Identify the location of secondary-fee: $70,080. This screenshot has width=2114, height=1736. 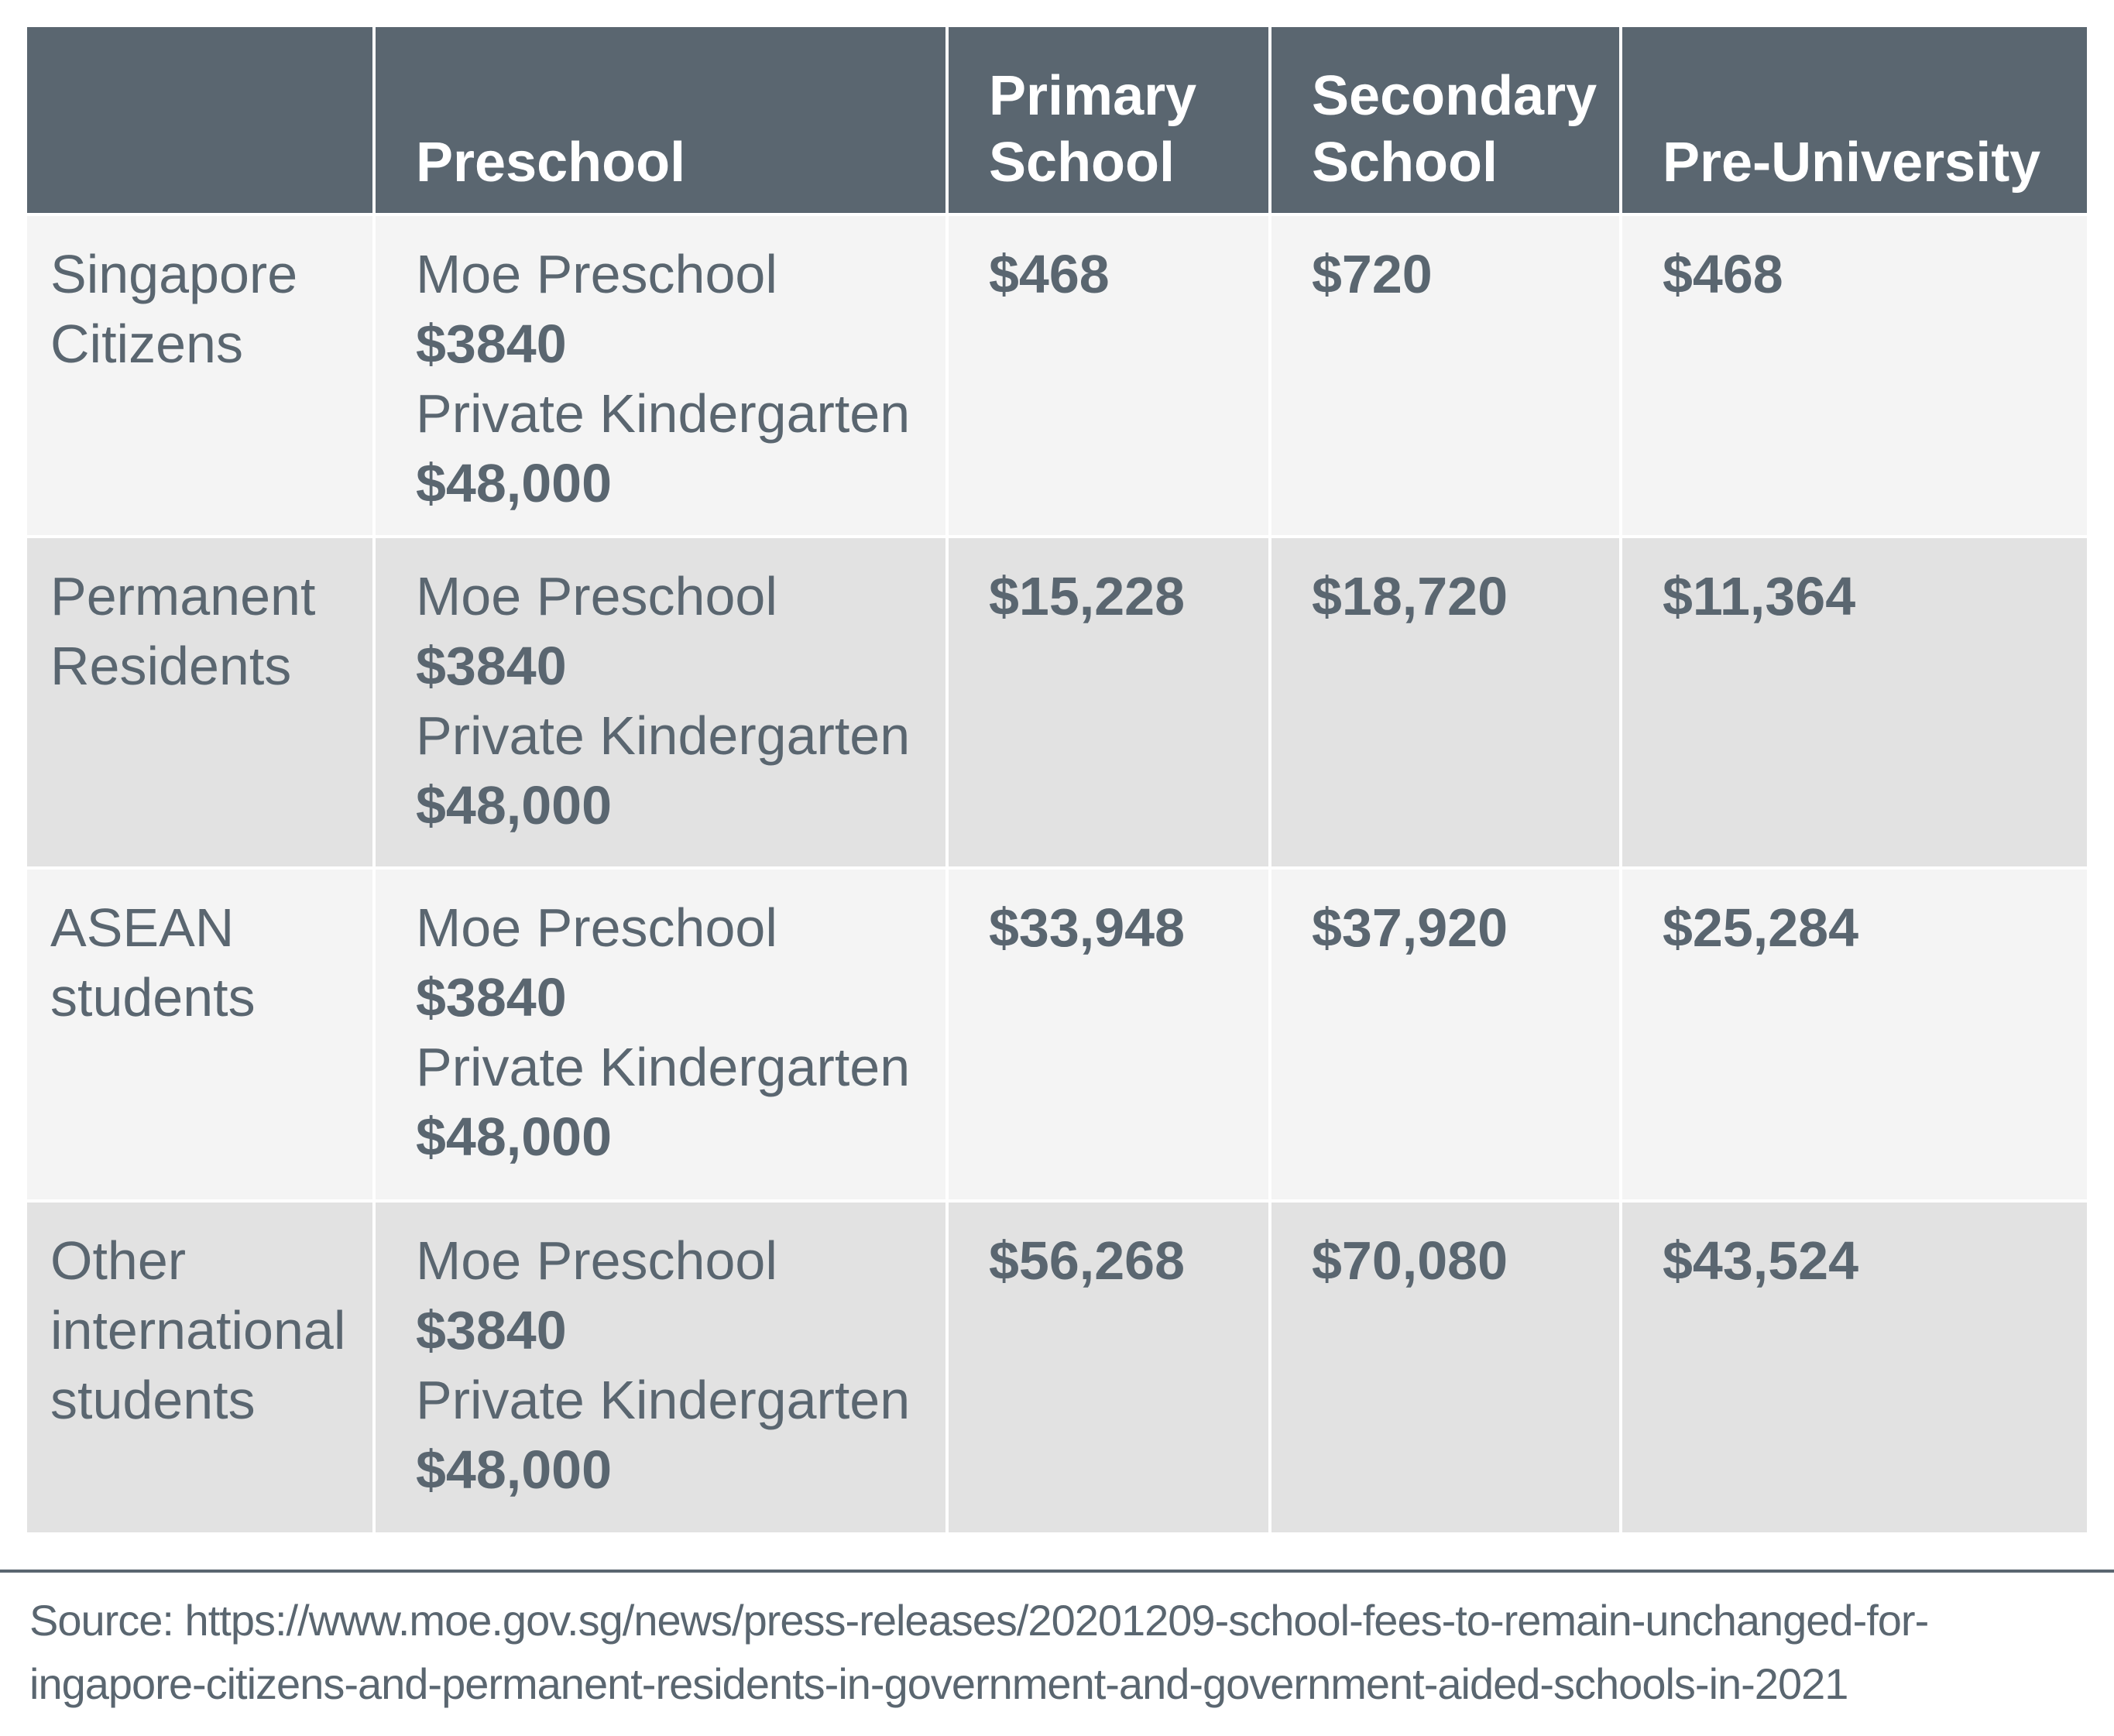
(1446, 1365).